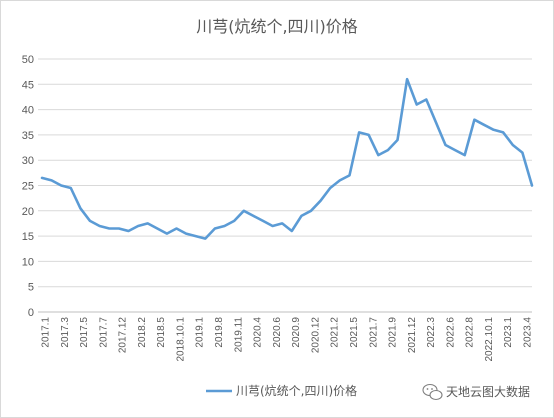 The height and width of the screenshot is (418, 554). What do you see at coordinates (488, 391) in the screenshot?
I see `watermark-text: 天地云图大数据` at bounding box center [488, 391].